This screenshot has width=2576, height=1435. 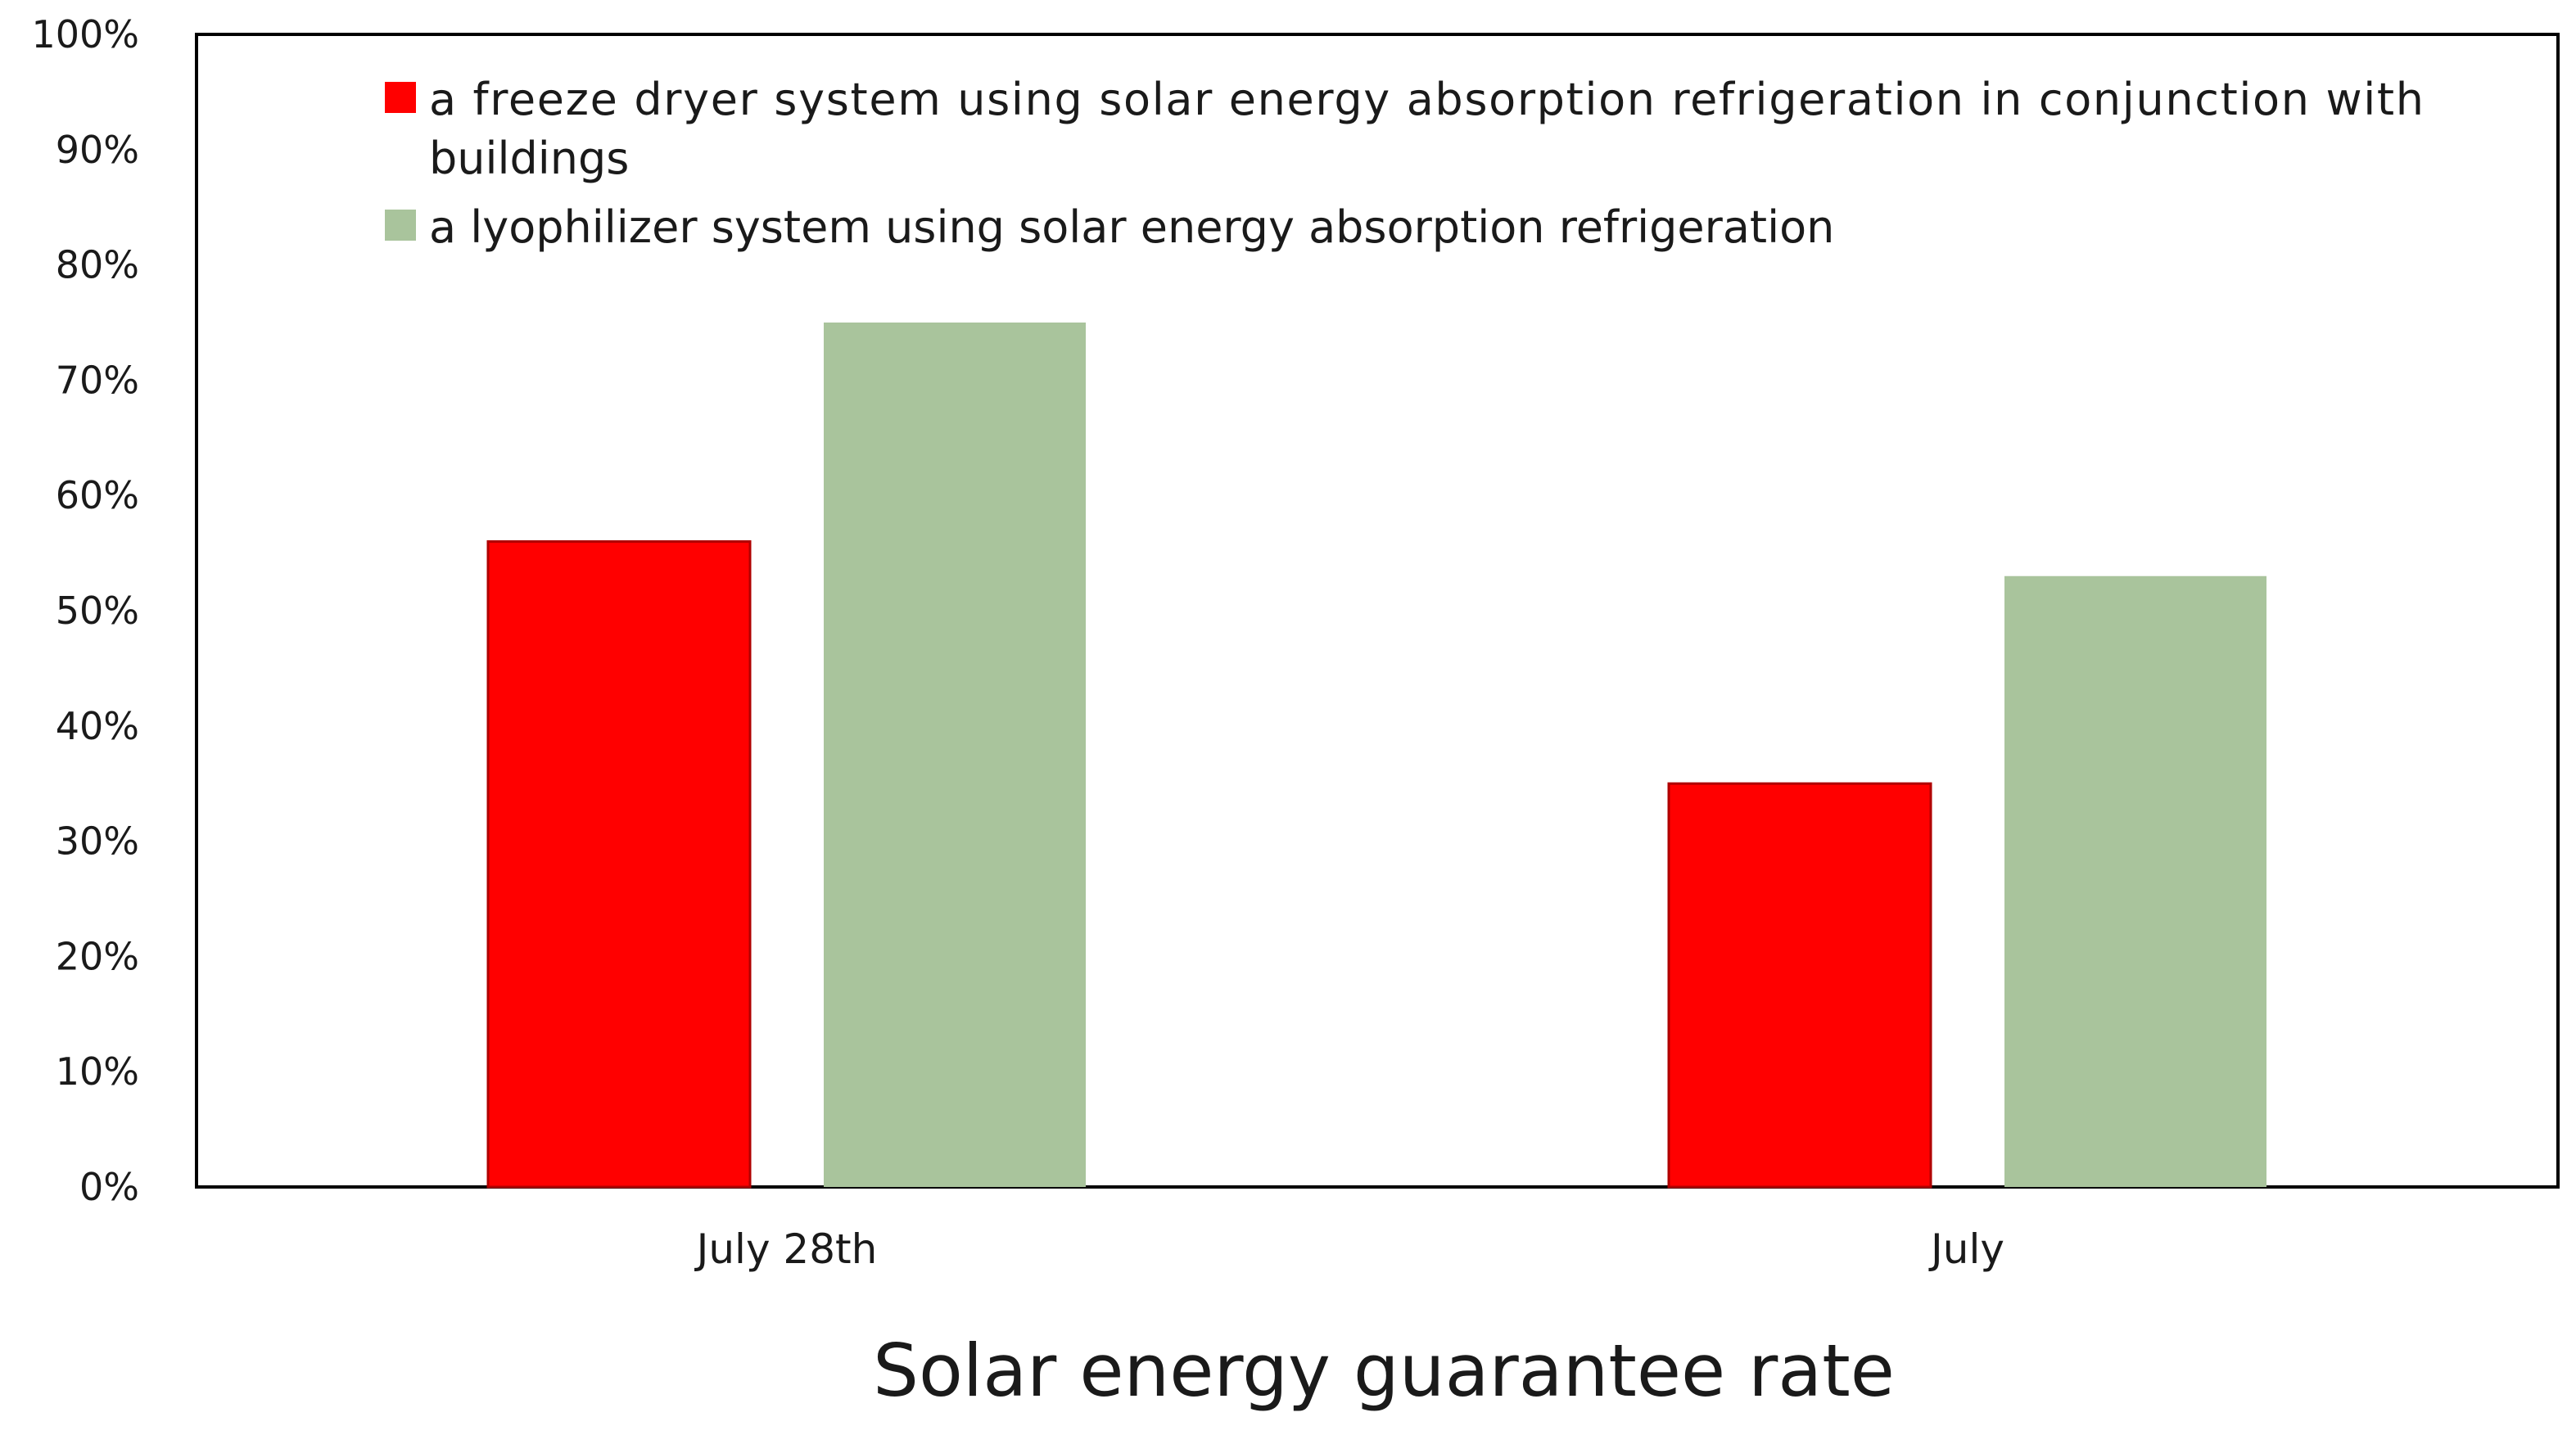 I want to click on y-tick-label: 30%, so click(x=97, y=841).